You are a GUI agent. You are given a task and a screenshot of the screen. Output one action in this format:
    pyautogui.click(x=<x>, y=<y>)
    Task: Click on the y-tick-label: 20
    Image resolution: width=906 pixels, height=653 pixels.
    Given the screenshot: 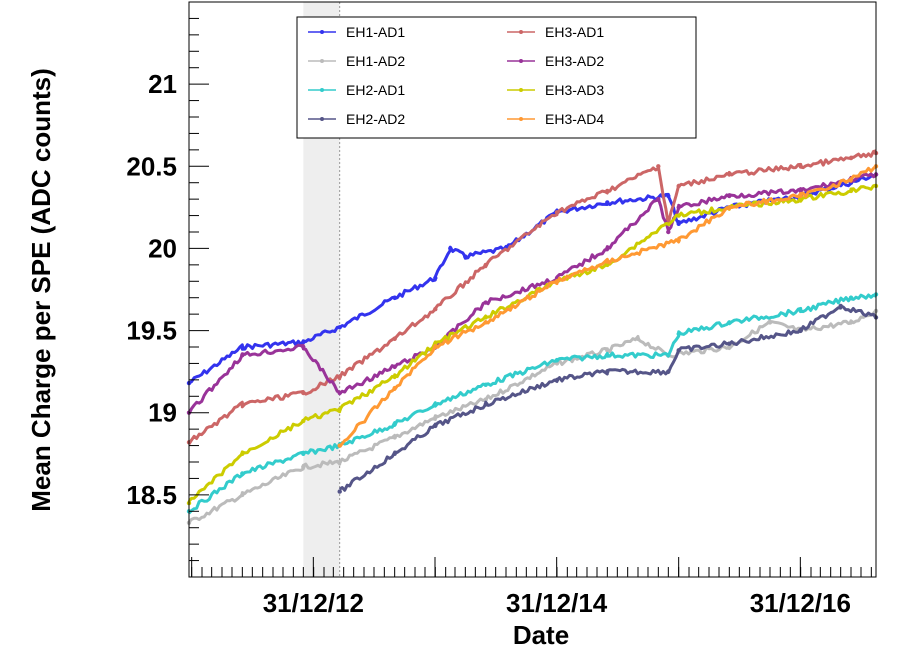 What is the action you would take?
    pyautogui.click(x=162, y=248)
    